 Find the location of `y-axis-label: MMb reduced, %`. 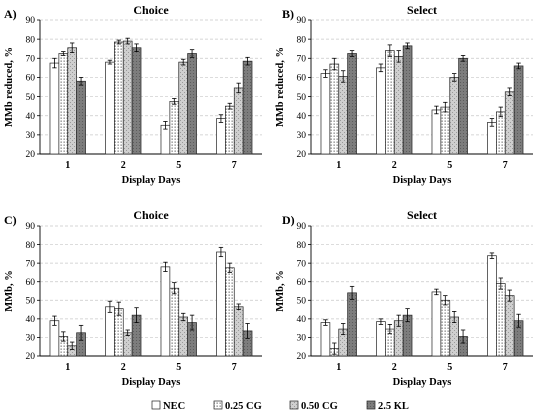

y-axis-label: MMb reduced, % is located at coordinates (280, 87).